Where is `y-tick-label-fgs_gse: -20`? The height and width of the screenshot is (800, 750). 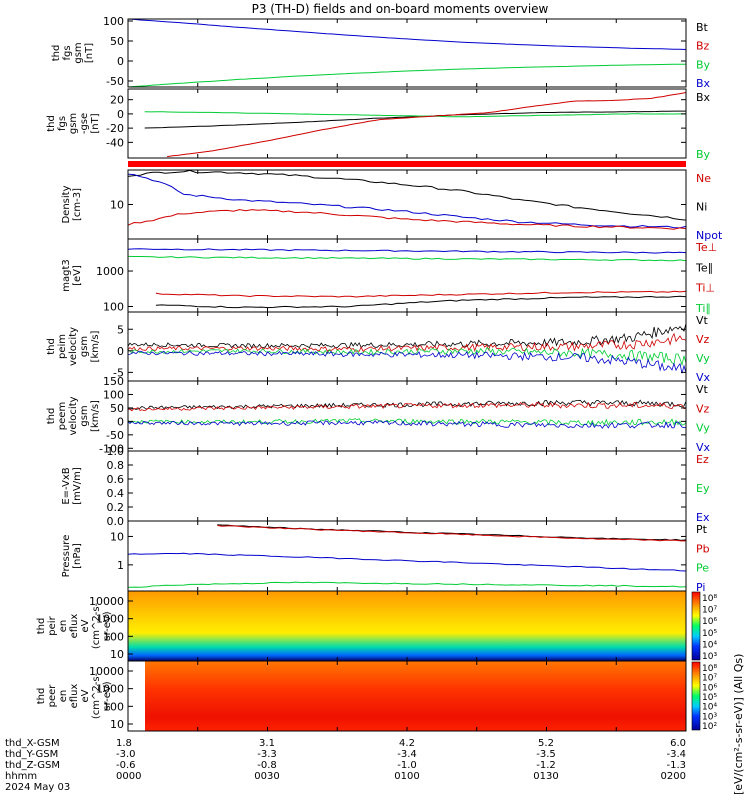
y-tick-label-fgs_gse: -20 is located at coordinates (115, 128).